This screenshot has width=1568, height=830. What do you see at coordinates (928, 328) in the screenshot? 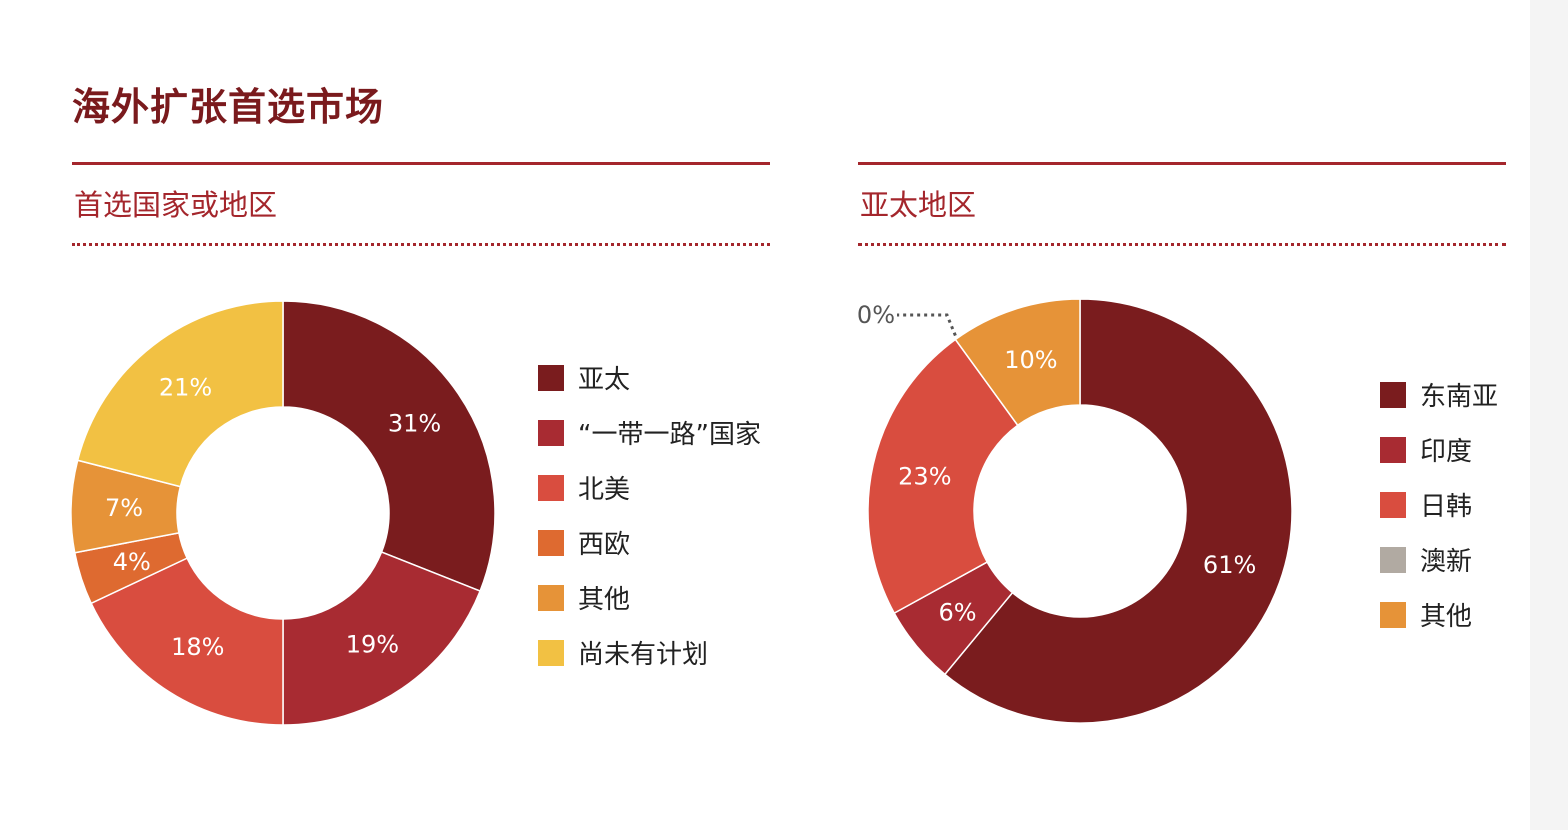
I see `callout-leader-line` at bounding box center [928, 328].